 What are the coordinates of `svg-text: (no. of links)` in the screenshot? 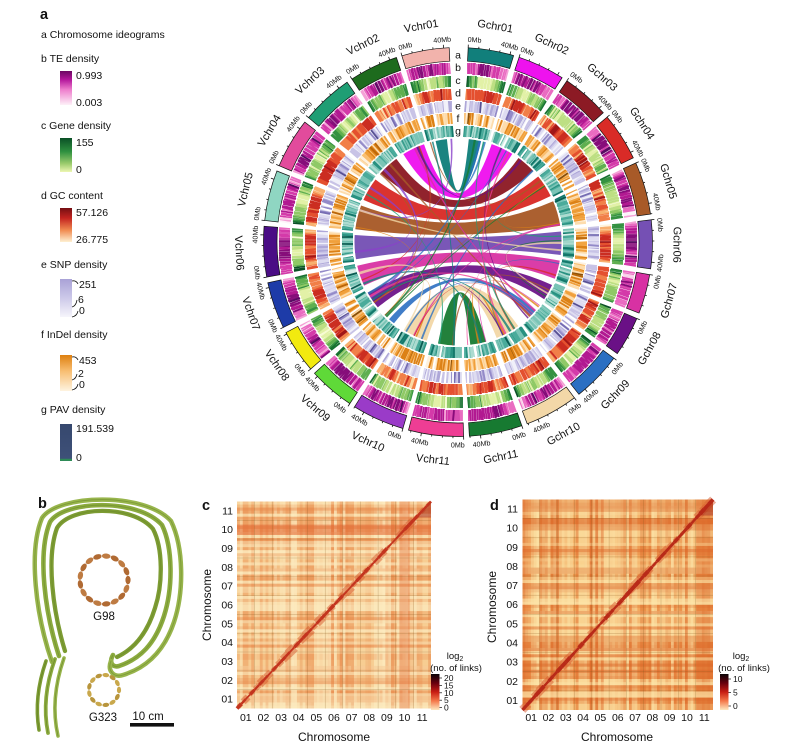 It's located at (744, 668).